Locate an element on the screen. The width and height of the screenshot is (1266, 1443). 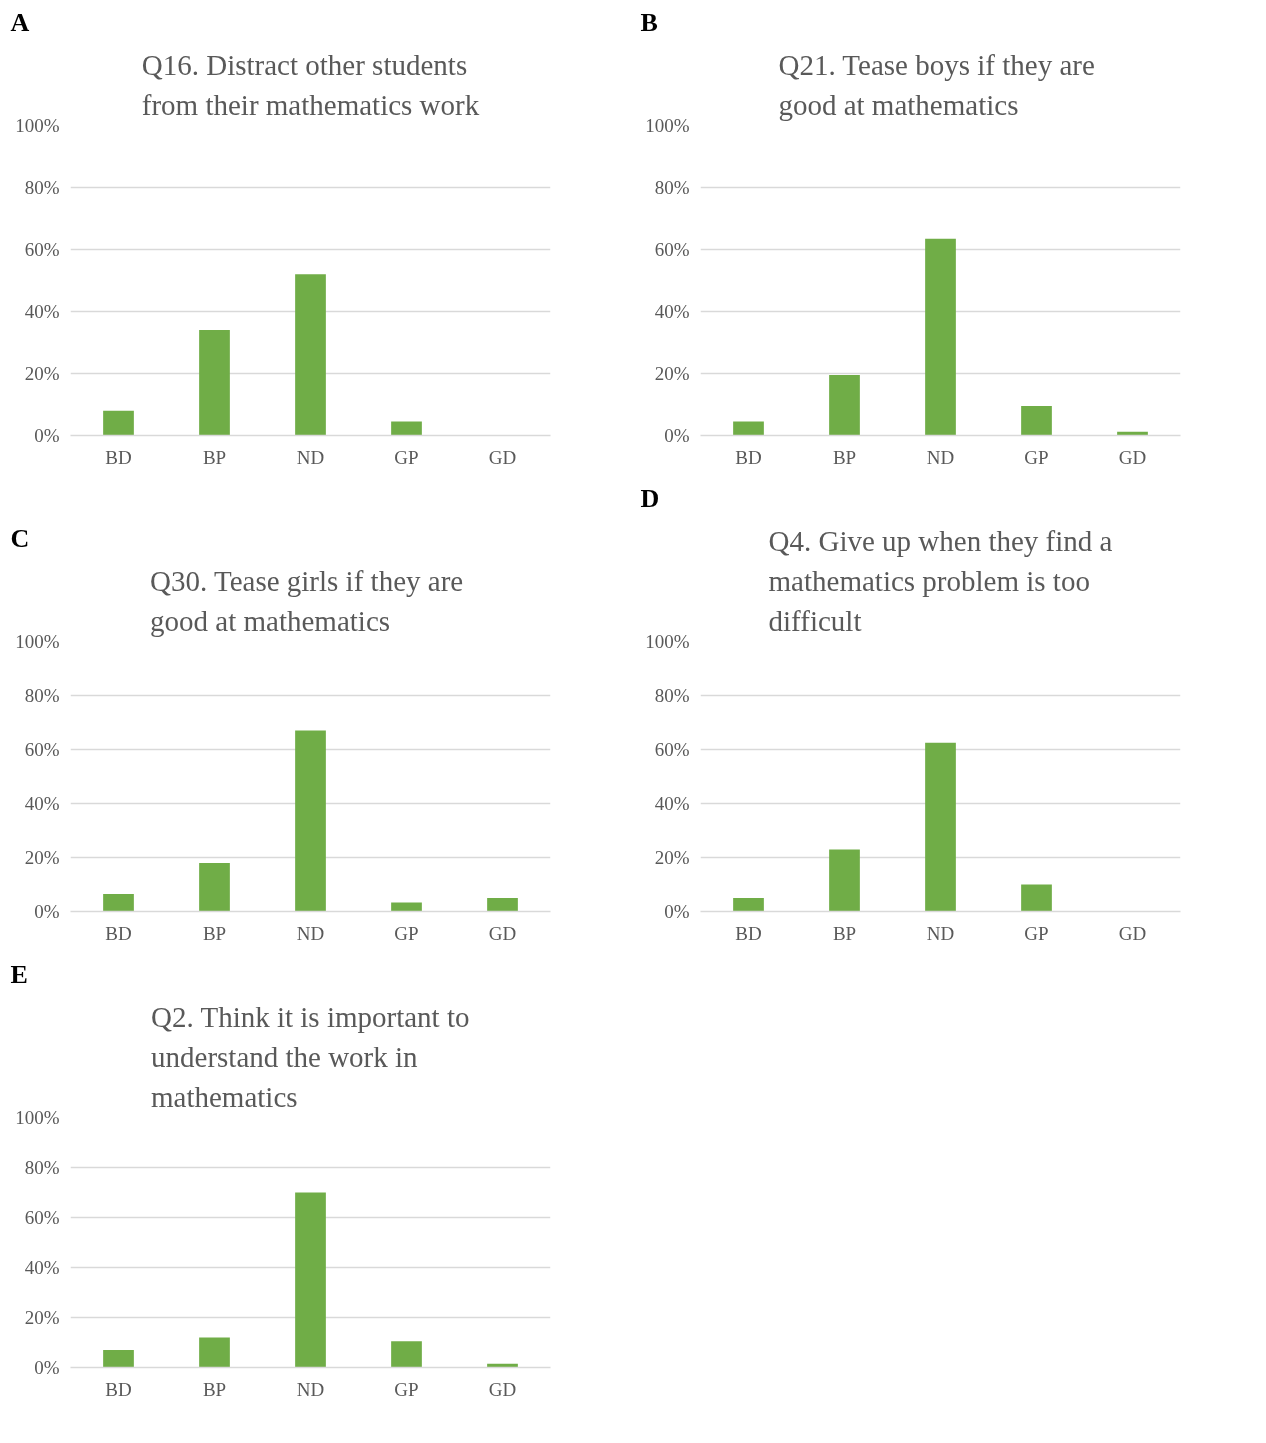
text: A is located at coordinates (20, 22).